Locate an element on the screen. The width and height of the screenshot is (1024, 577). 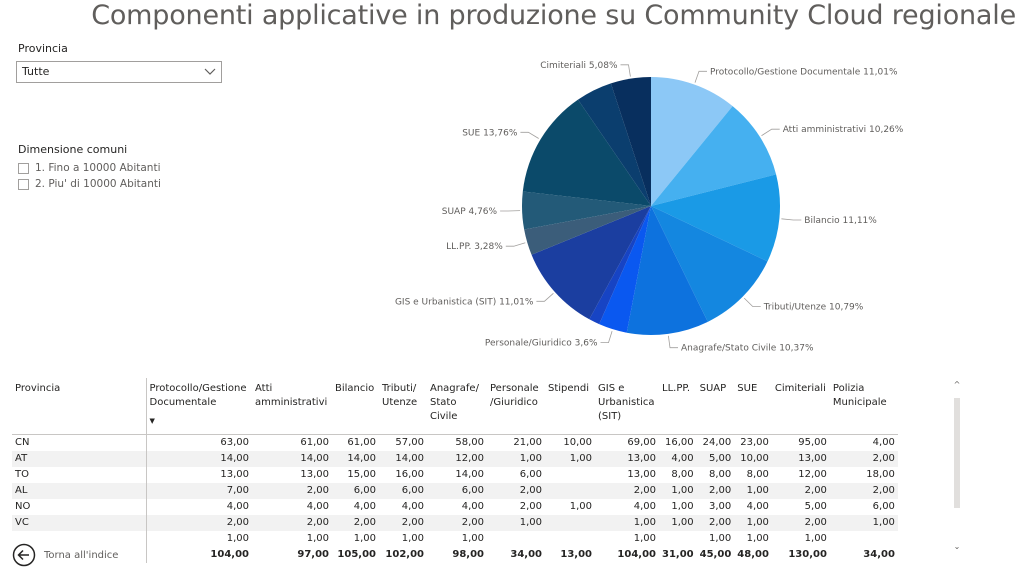
provincia-slicer-label: Provincia is located at coordinates (43, 48).